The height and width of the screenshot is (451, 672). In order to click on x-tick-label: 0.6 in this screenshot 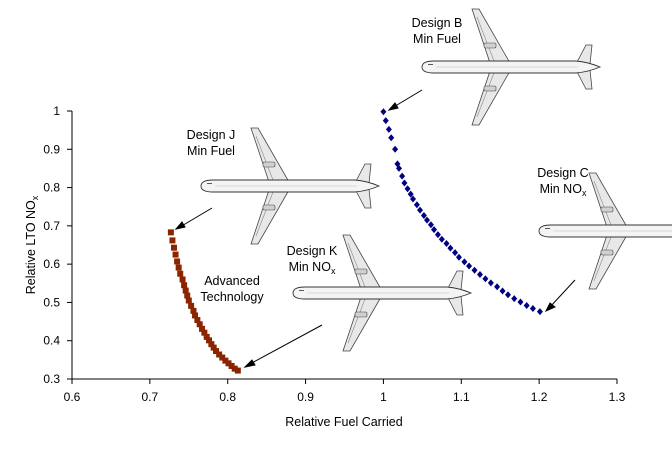, I will do `click(72, 397)`.